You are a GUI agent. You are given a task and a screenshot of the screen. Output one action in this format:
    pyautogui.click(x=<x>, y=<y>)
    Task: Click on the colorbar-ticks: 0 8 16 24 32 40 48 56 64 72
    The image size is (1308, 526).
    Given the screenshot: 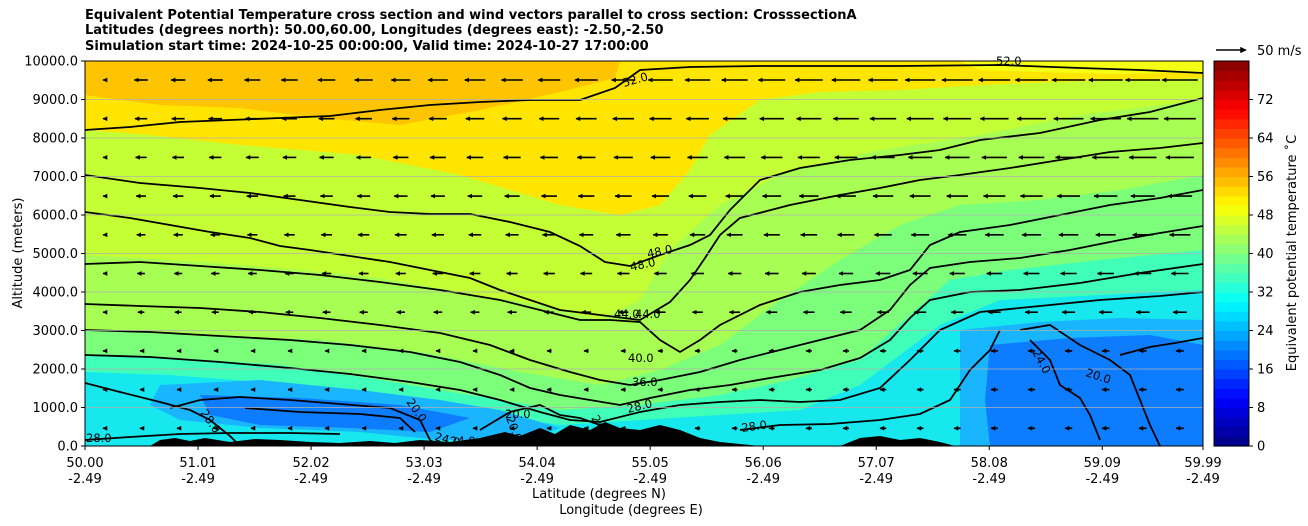 What is the action you would take?
    pyautogui.click(x=1261, y=274)
    